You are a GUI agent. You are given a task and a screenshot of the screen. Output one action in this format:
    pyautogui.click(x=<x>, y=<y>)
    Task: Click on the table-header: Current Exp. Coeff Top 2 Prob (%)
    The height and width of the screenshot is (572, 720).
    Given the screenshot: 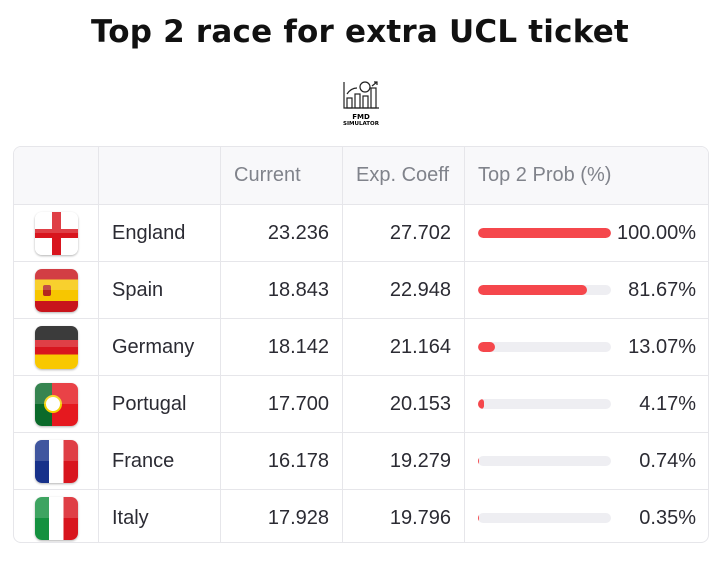 What is the action you would take?
    pyautogui.click(x=361, y=175)
    